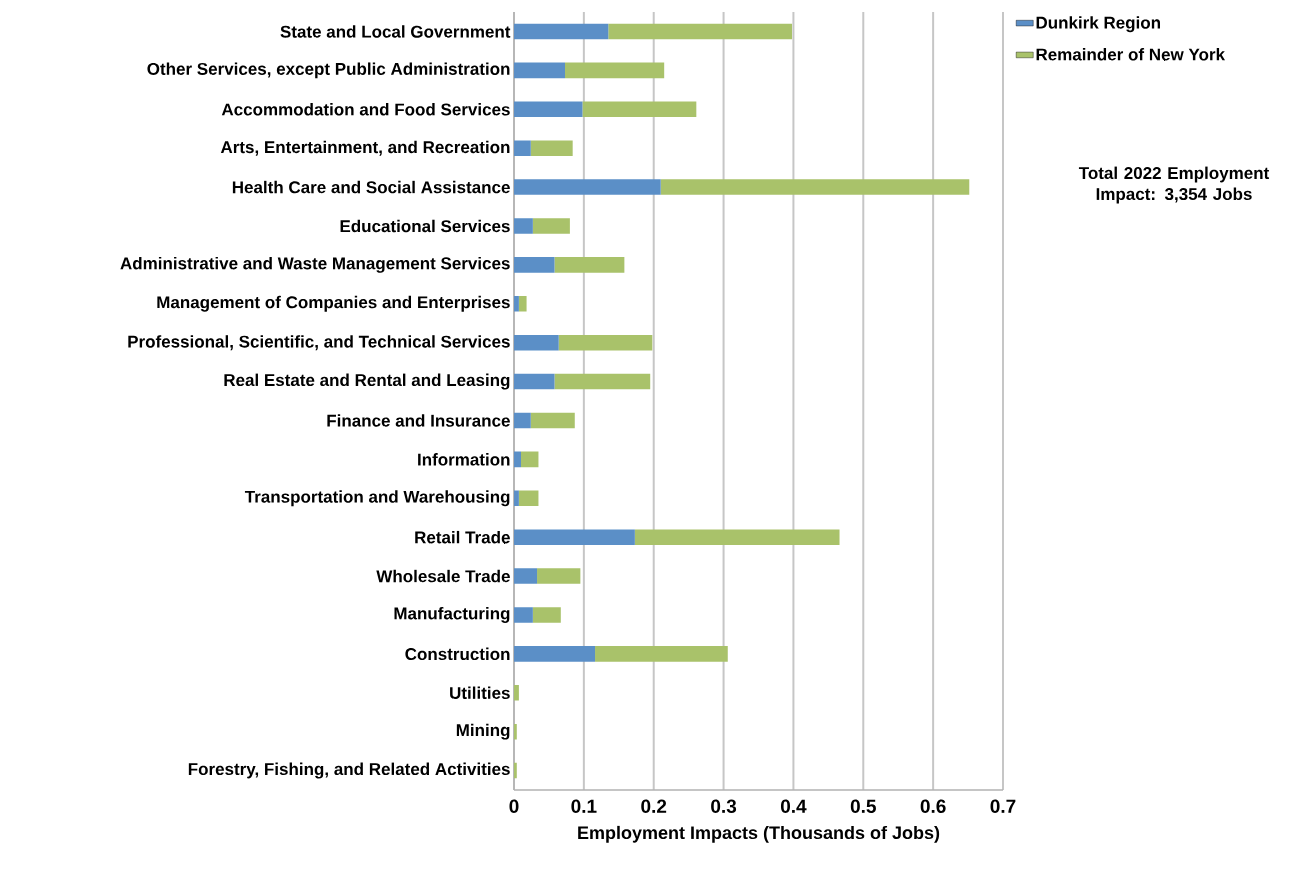 Image resolution: width=1304 pixels, height=878 pixels. I want to click on x-tick-label: 0.3, so click(724, 806).